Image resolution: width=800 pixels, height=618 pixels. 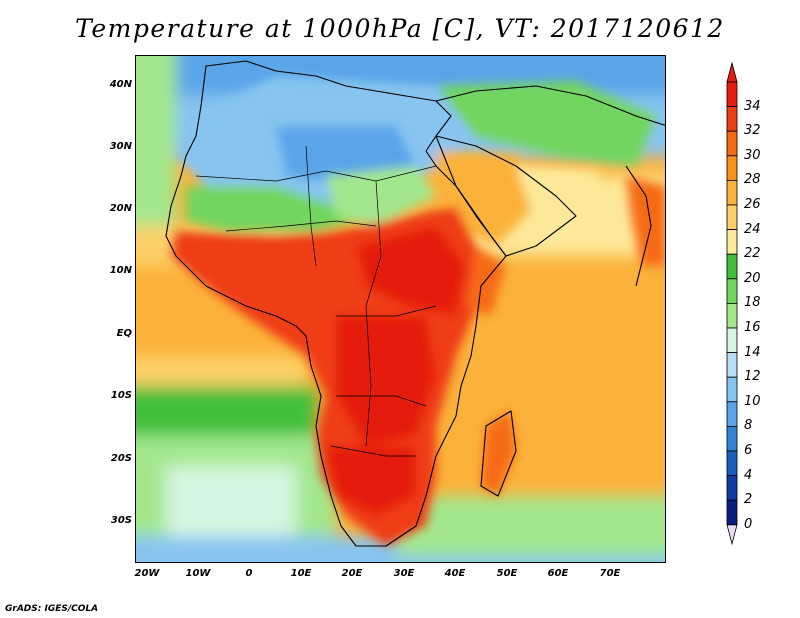 I want to click on colorbar-label: 34, so click(x=752, y=106).